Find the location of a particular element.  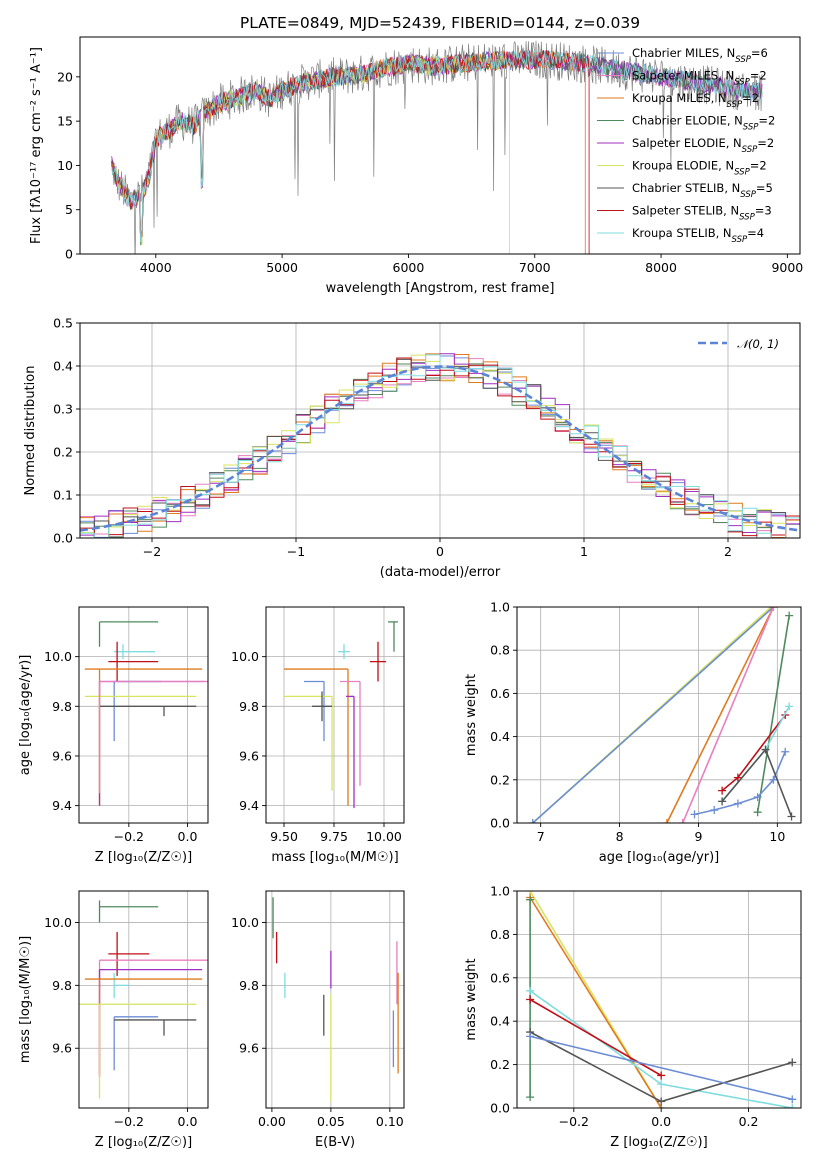

x-tick-label: 9.50 is located at coordinates (284, 836).